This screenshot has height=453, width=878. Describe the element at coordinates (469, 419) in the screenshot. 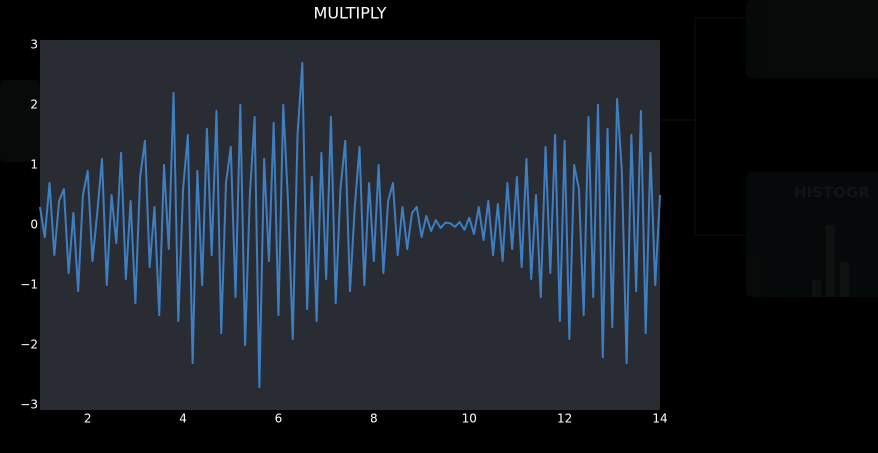

I see `x-tick-label: 10` at that location.